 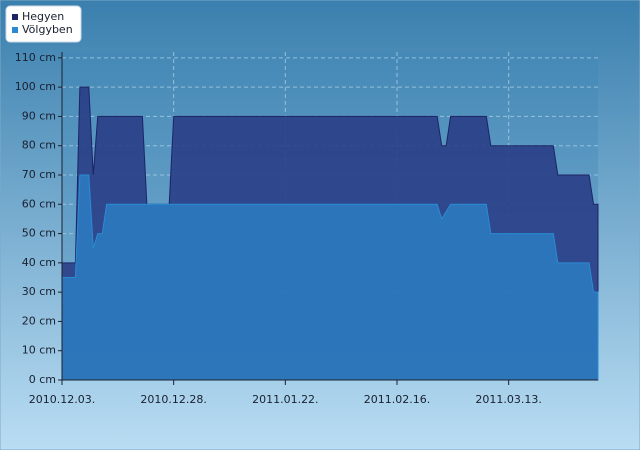 What do you see at coordinates (62, 399) in the screenshot?
I see `x-tick-label: 2010.12.03.` at bounding box center [62, 399].